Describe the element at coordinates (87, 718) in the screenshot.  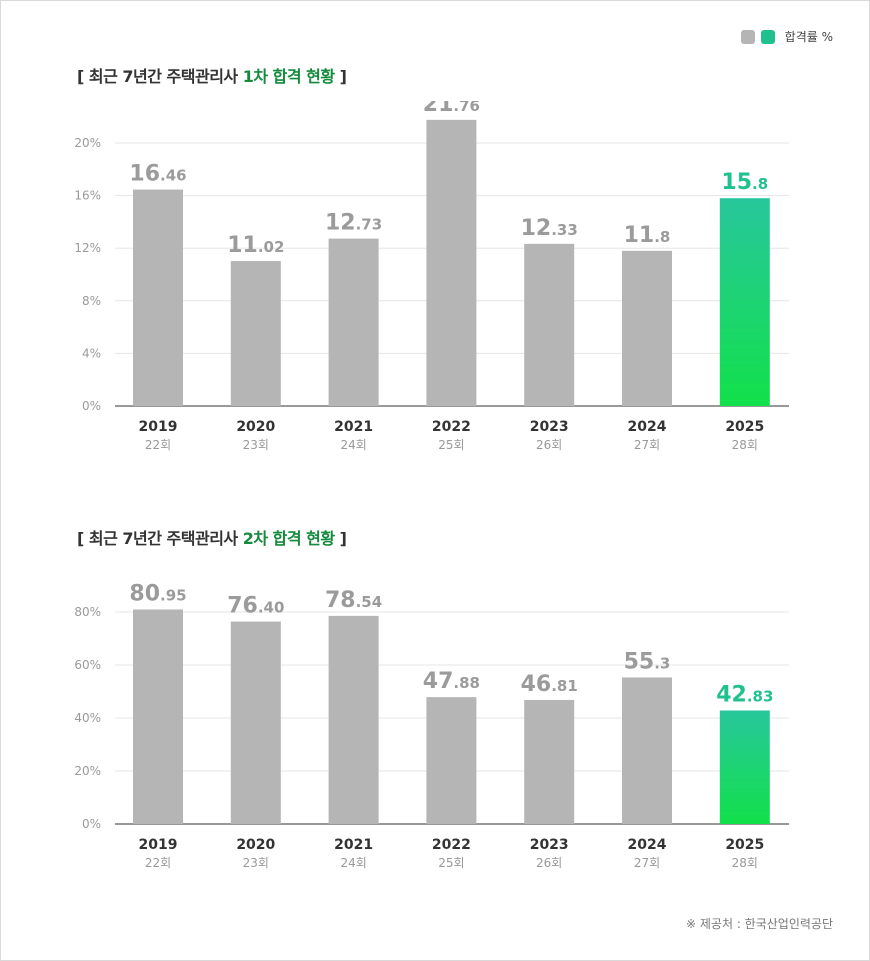
I see `y-tick-label: 40%` at that location.